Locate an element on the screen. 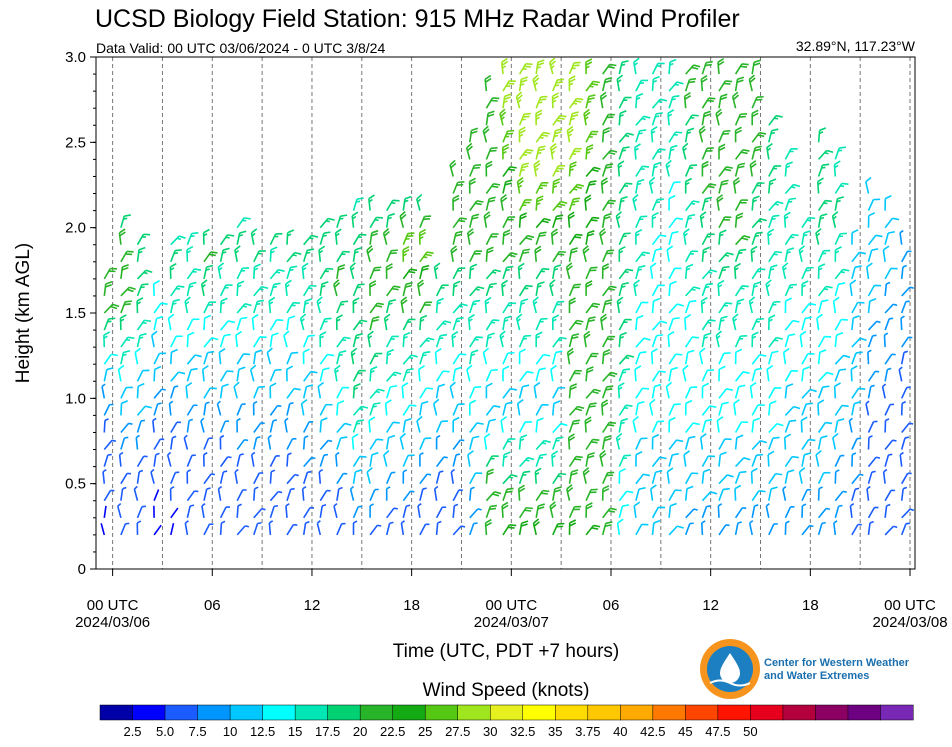 This screenshot has width=952, height=747. colorbar-label: 7.5 is located at coordinates (198, 731).